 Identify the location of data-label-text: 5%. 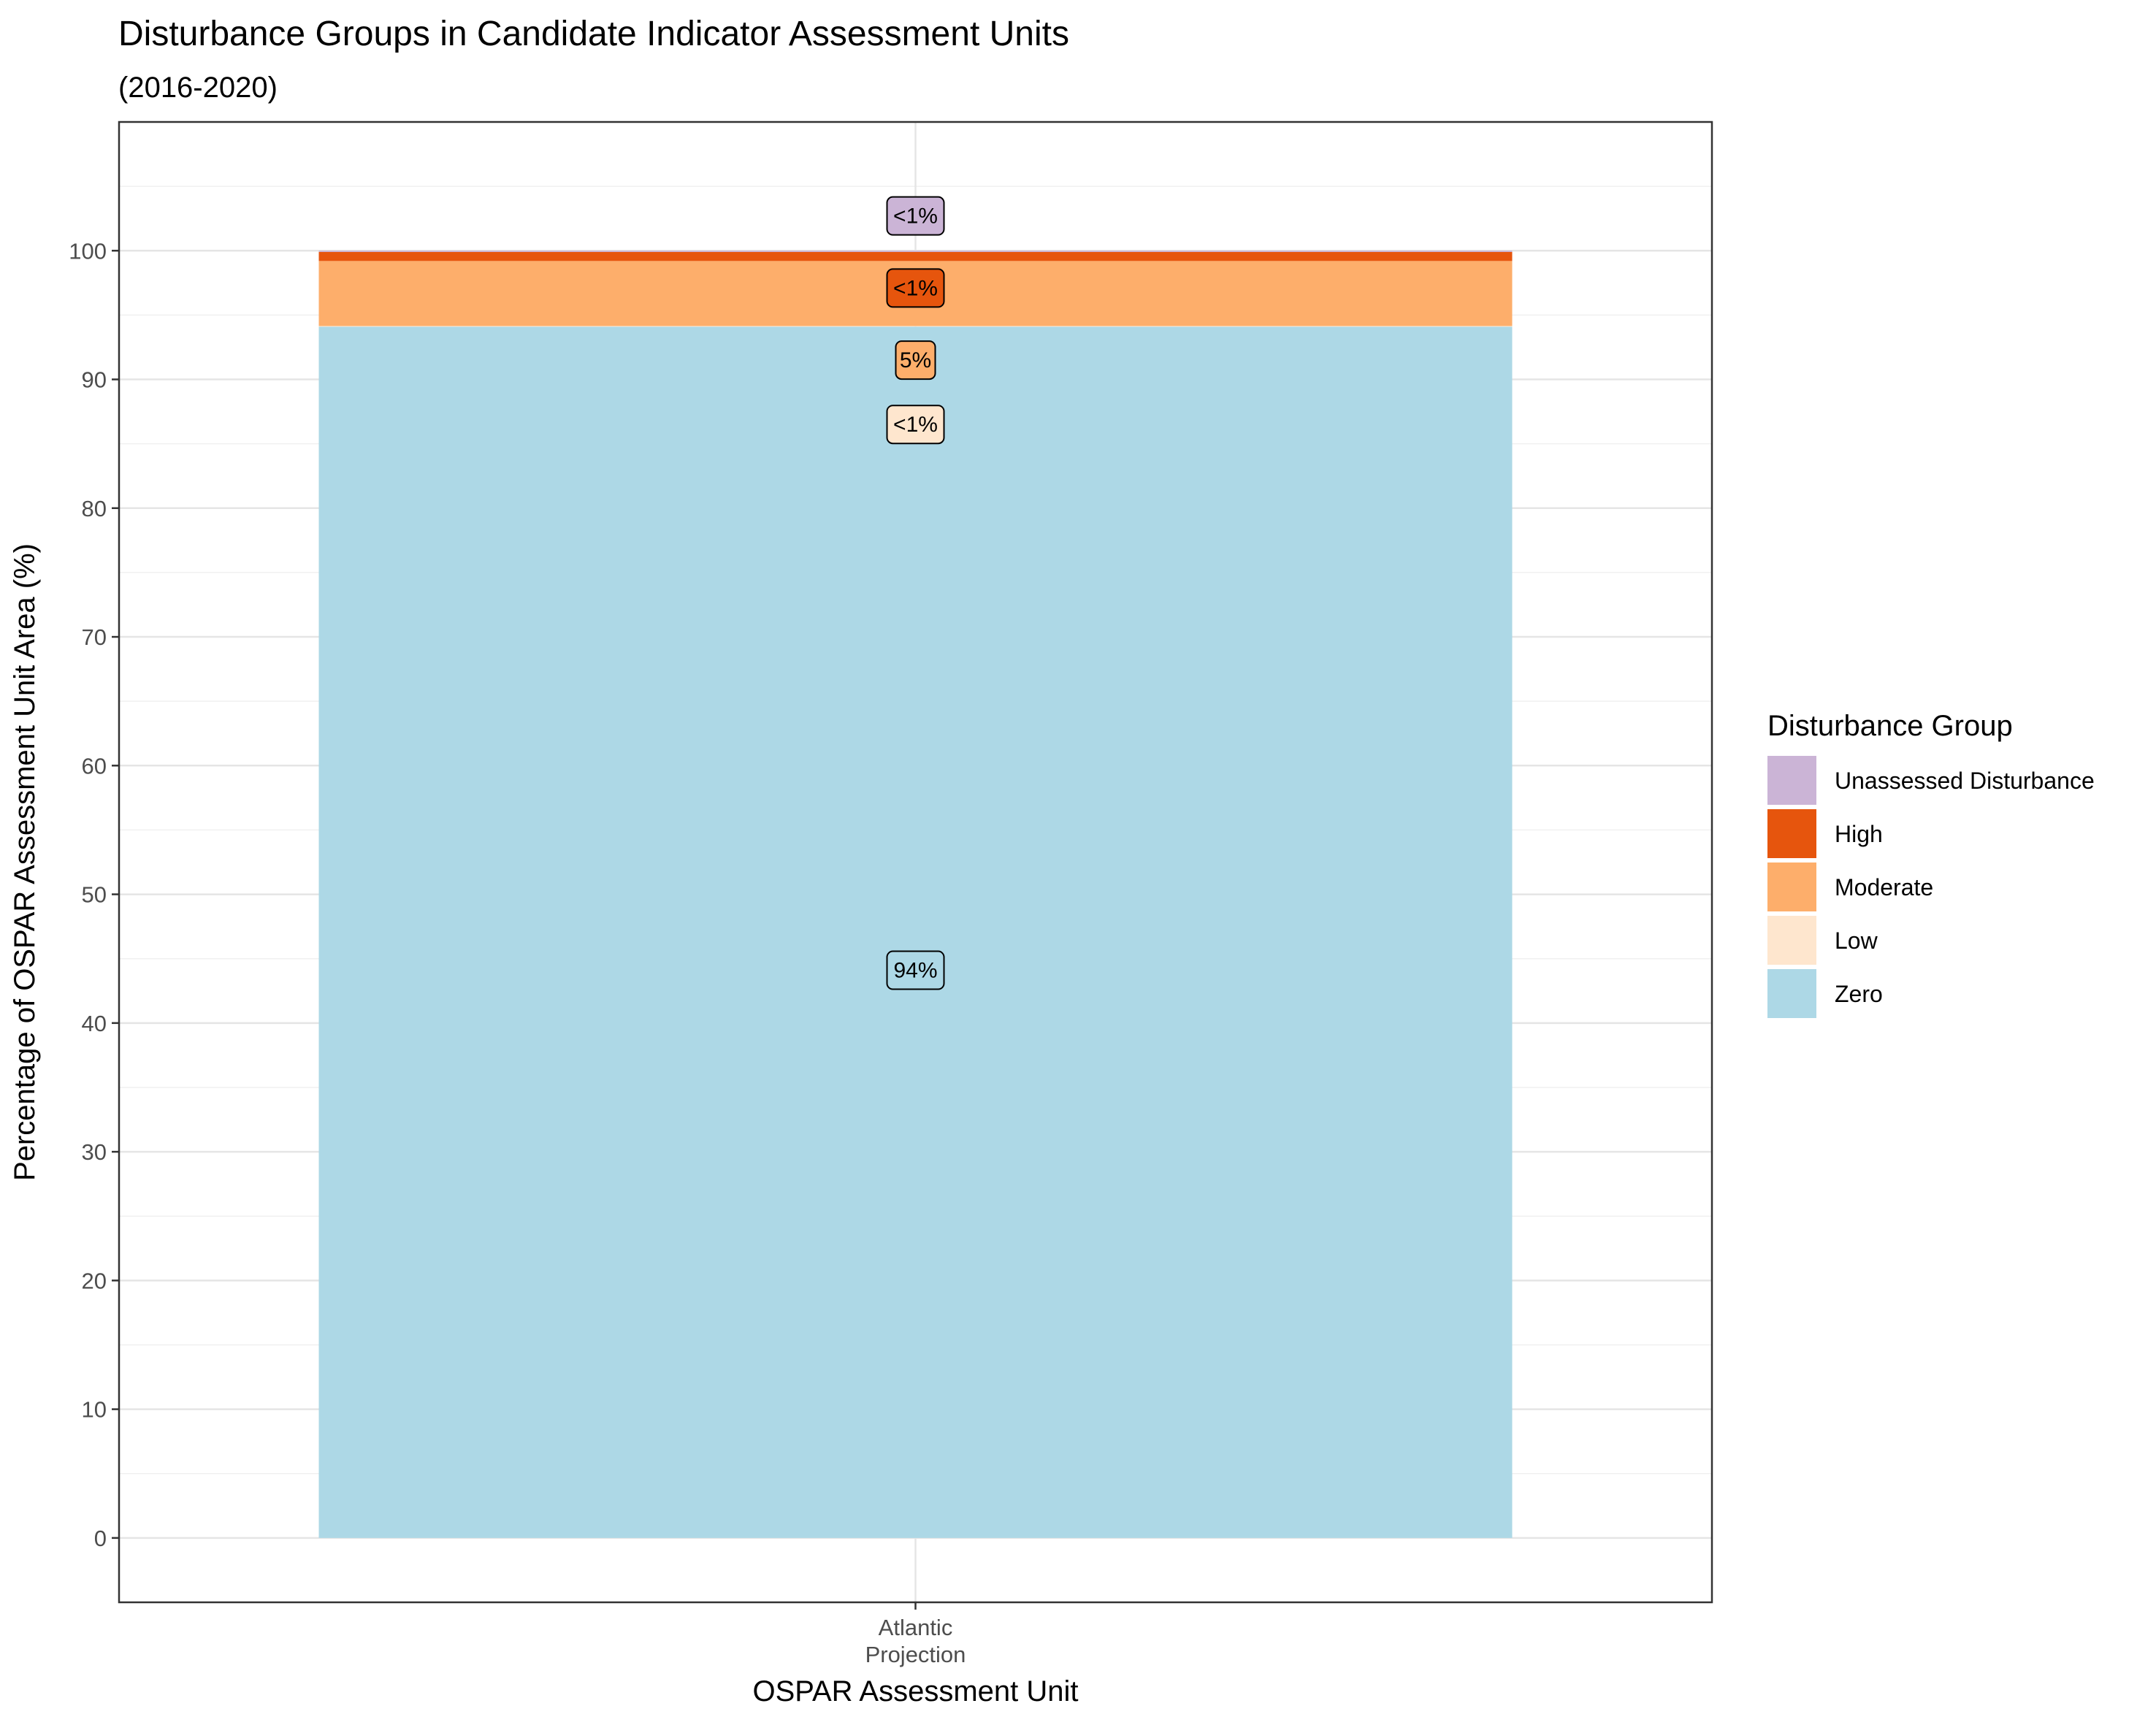
(916, 360).